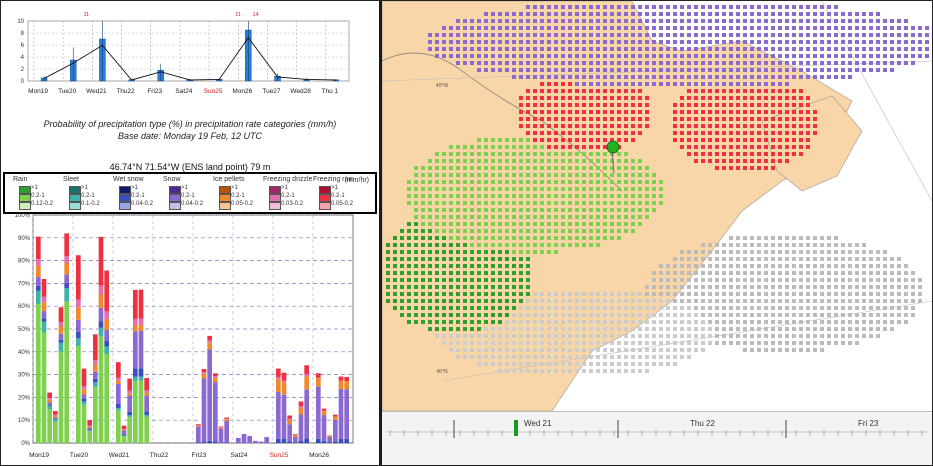  I want to click on legend-label: 0.2-1, so click(88, 196).